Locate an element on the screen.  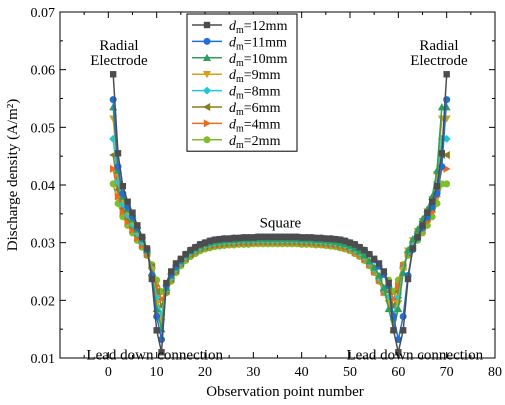
legend-label: dm=8mm is located at coordinates (255, 93).